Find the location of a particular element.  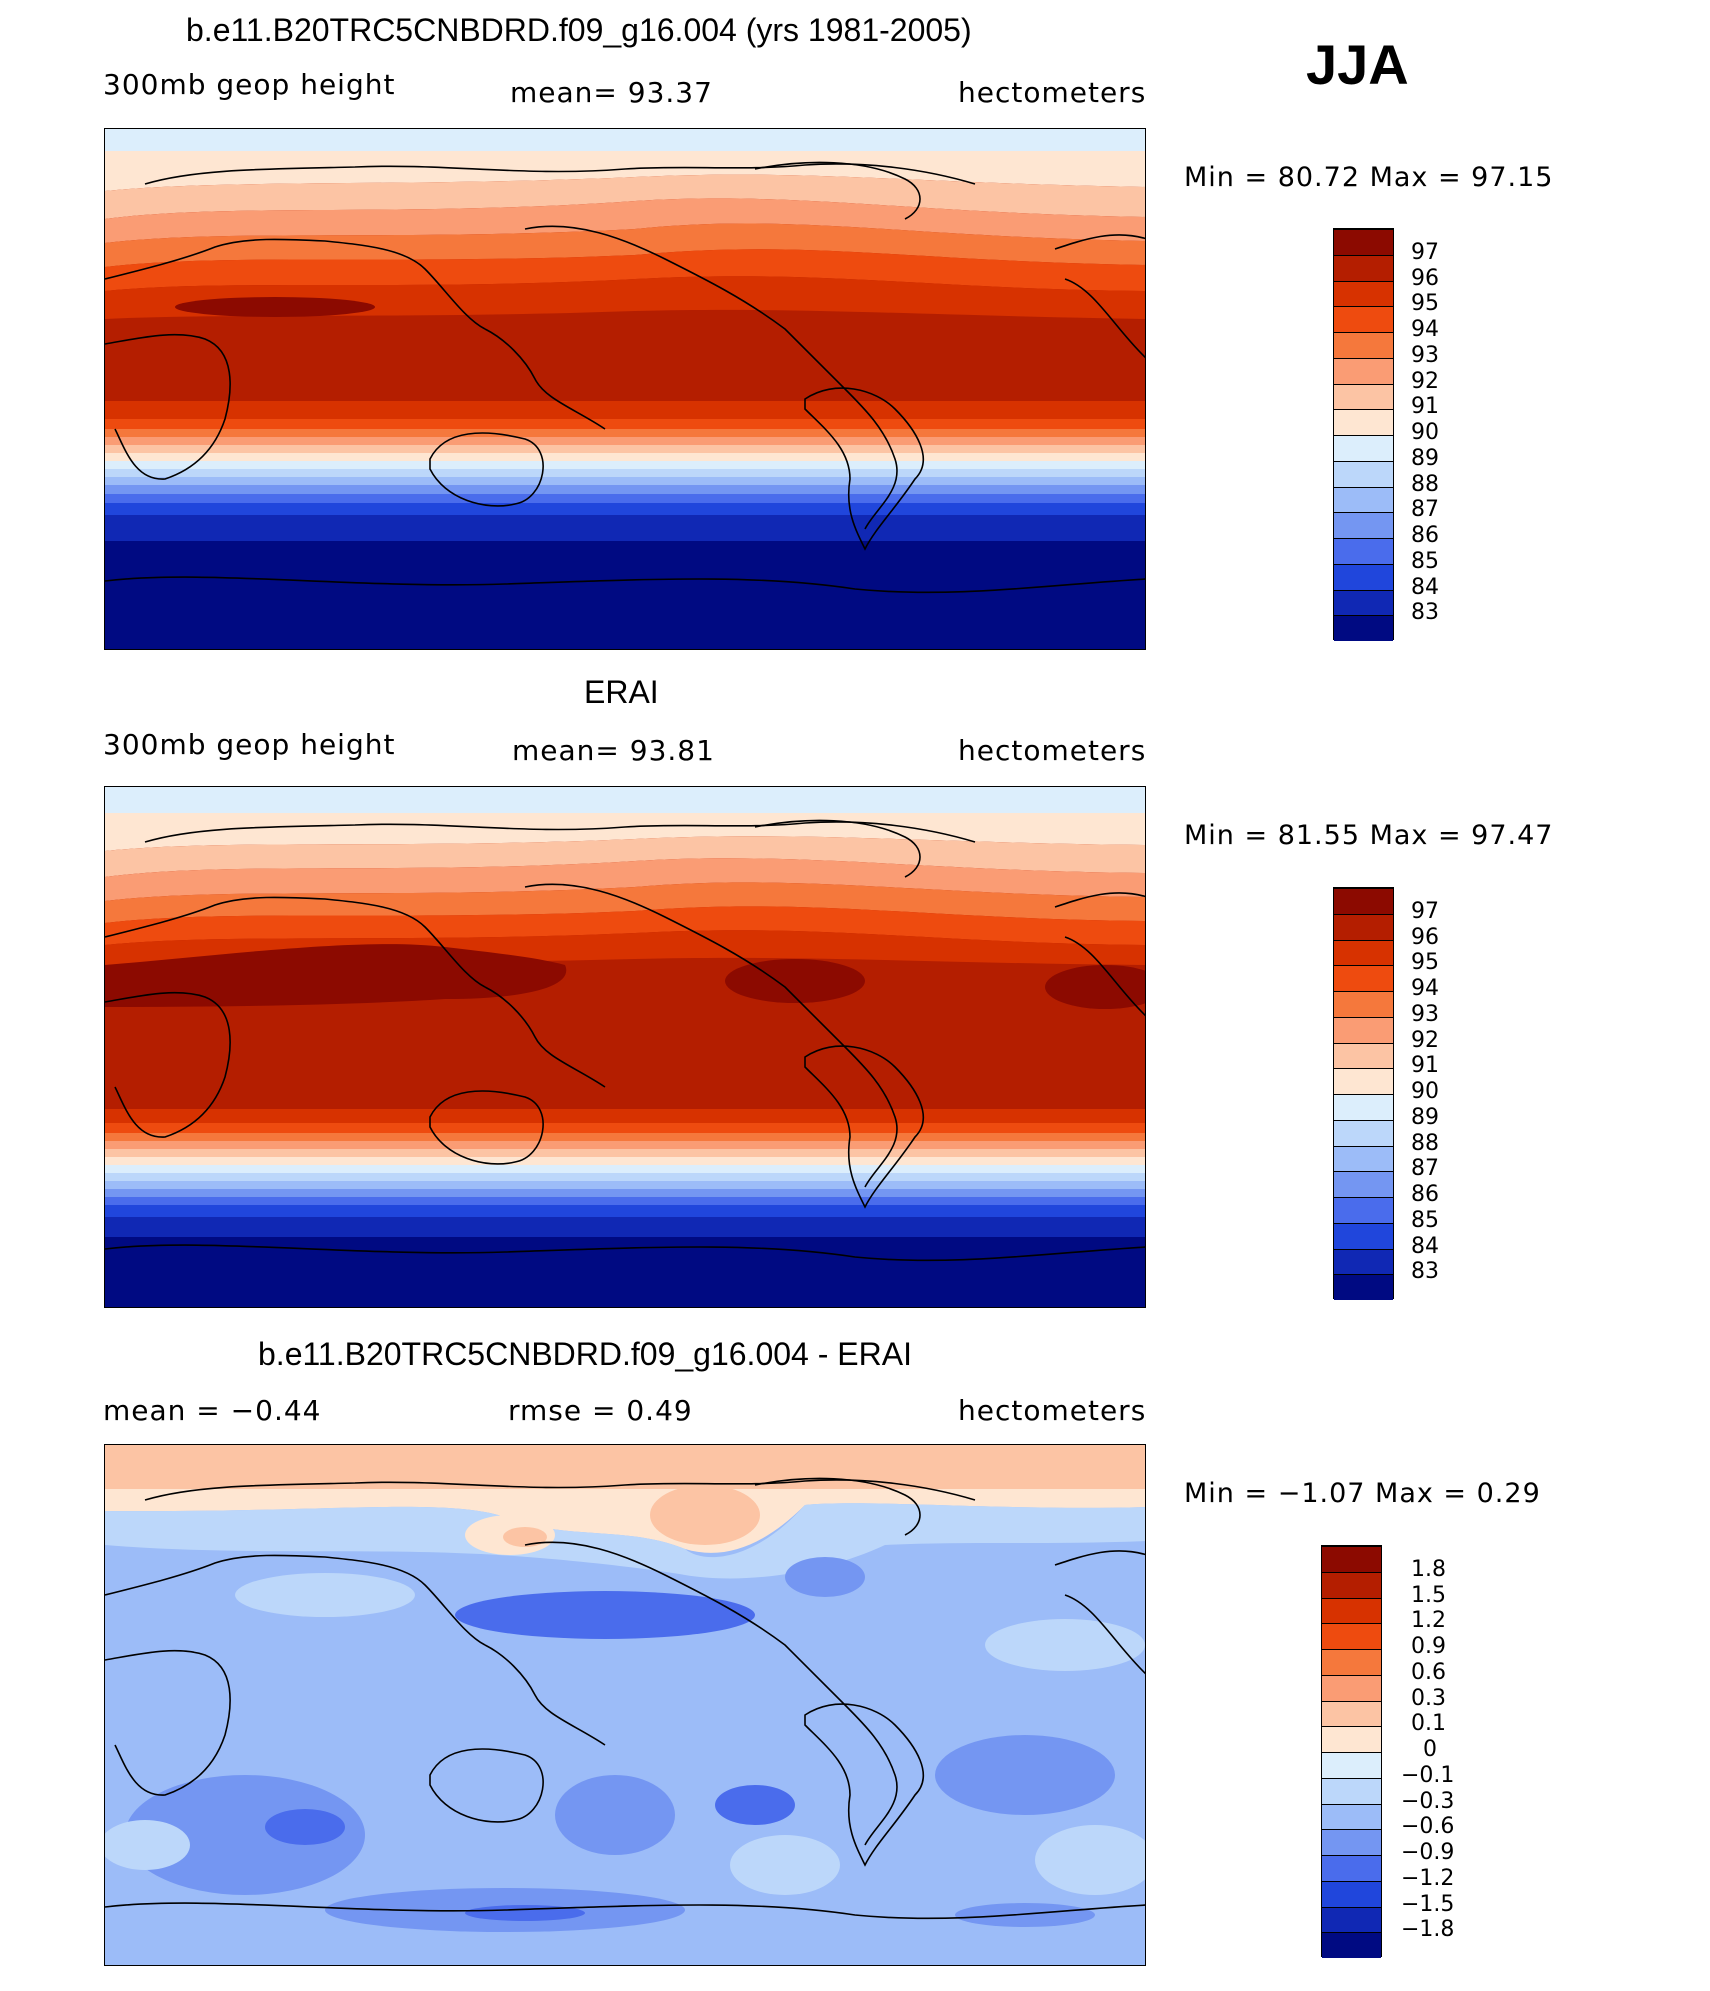

panel1-colorbar-box is located at coordinates (1363, 434).